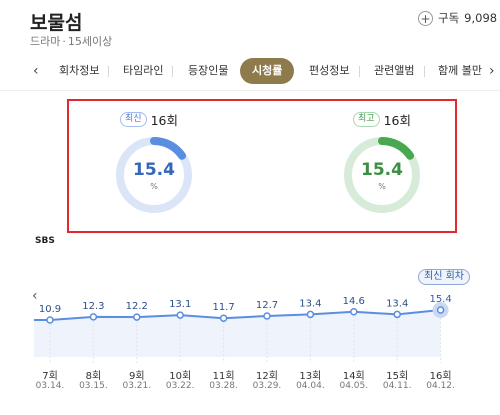  I want to click on chart-value-label: 10.9, so click(50, 309).